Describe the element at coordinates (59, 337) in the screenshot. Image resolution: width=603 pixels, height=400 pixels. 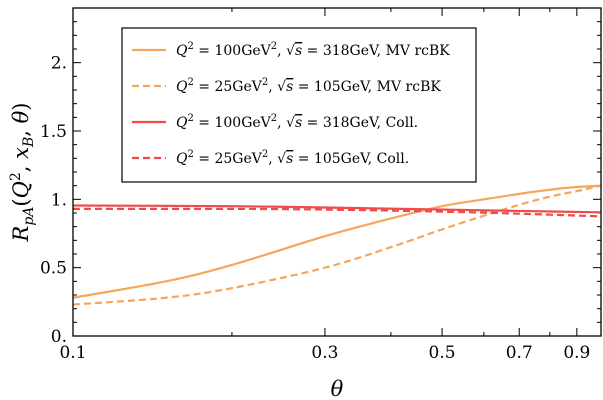
I see `y-tick-label: 0.` at that location.